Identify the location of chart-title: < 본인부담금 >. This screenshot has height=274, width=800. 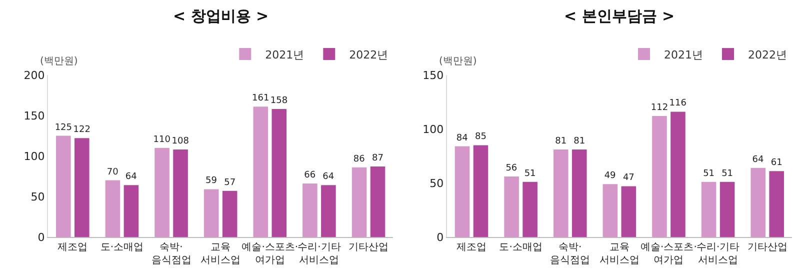
(619, 16).